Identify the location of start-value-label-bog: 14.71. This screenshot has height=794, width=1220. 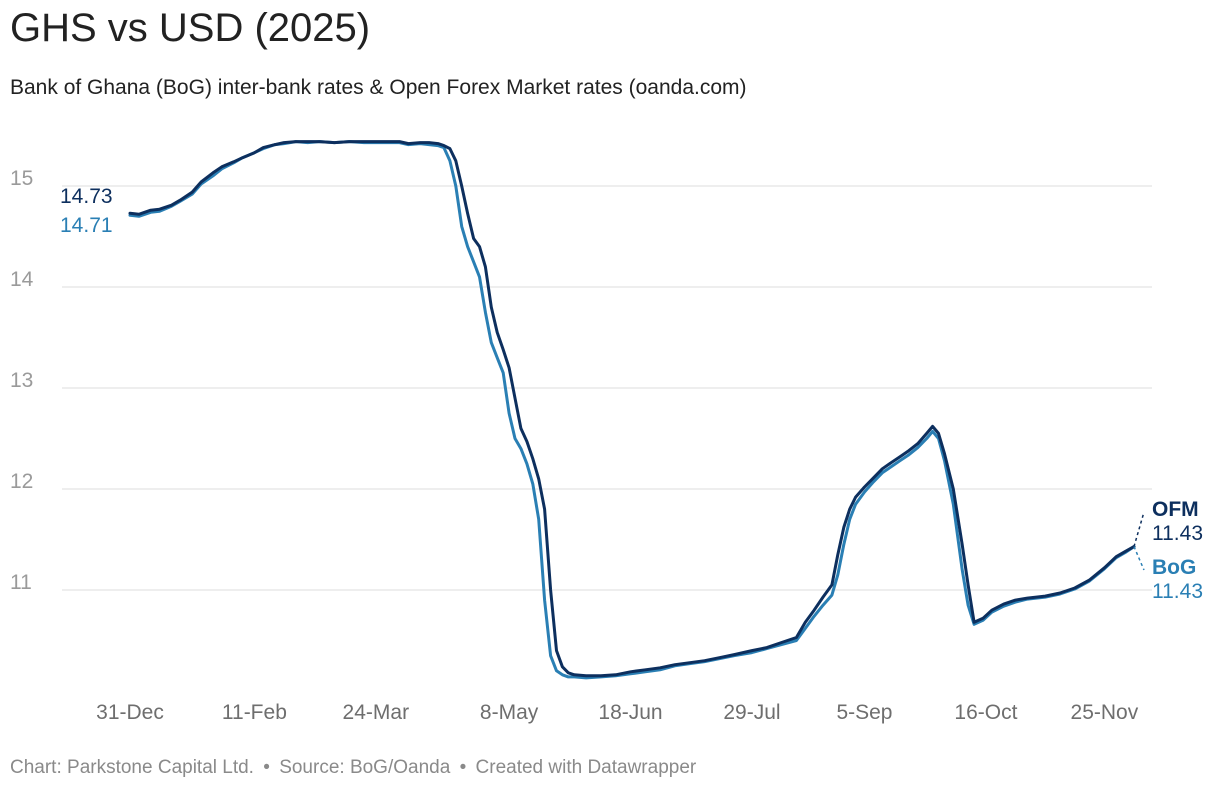
(86, 225).